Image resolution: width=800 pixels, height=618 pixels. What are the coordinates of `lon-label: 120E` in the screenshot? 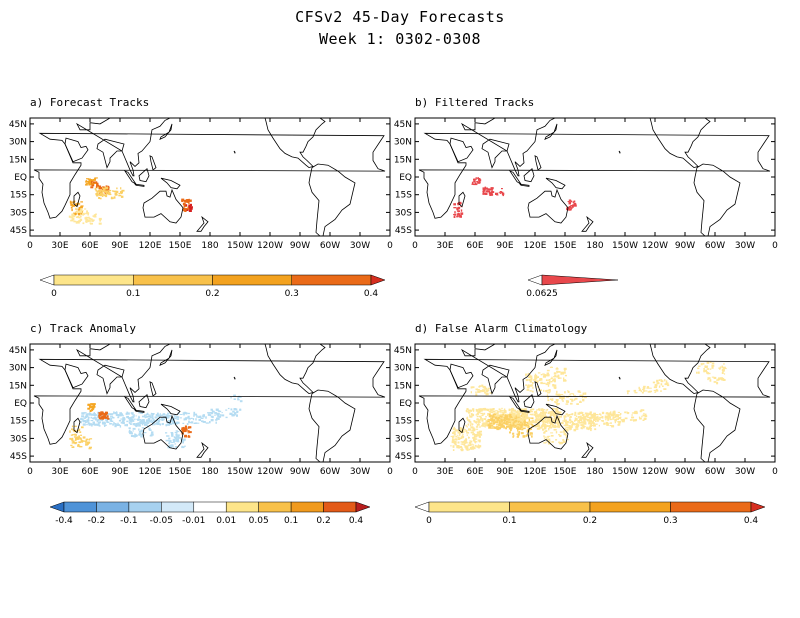 It's located at (535, 472).